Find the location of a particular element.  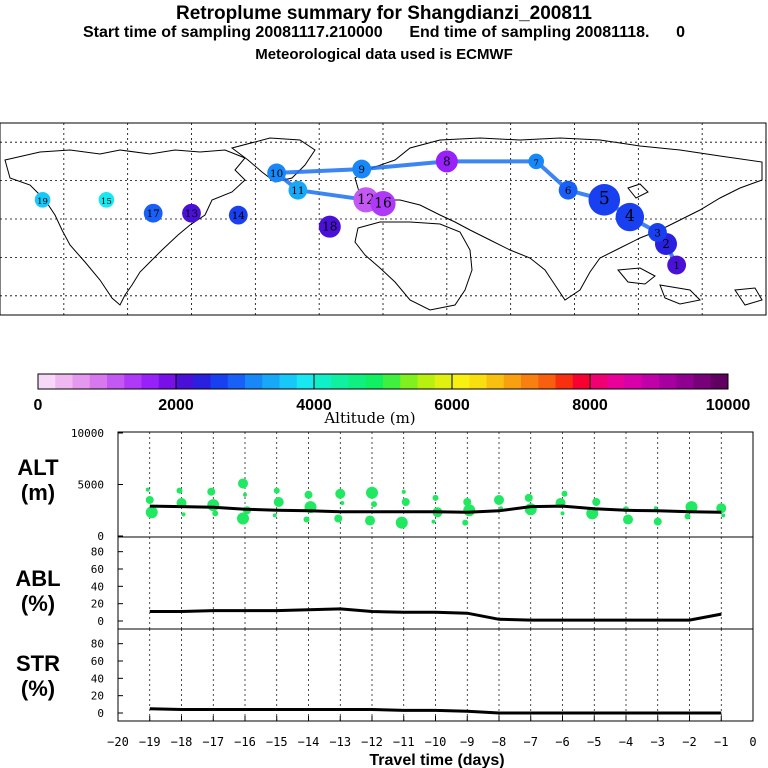

cluster-marker: 19 is located at coordinates (42, 200).